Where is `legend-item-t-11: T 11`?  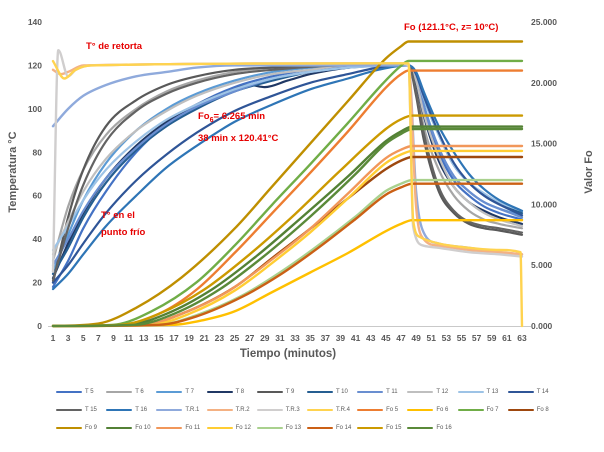
legend-item-t-11: T 11 is located at coordinates (382, 392).